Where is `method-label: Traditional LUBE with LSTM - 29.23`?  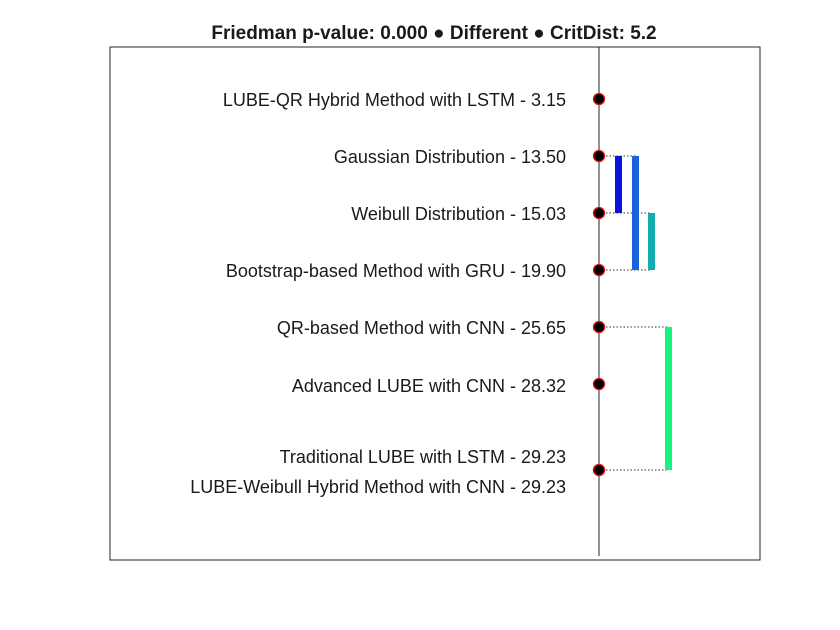
method-label: Traditional LUBE with LSTM - 29.23 is located at coordinates (423, 457).